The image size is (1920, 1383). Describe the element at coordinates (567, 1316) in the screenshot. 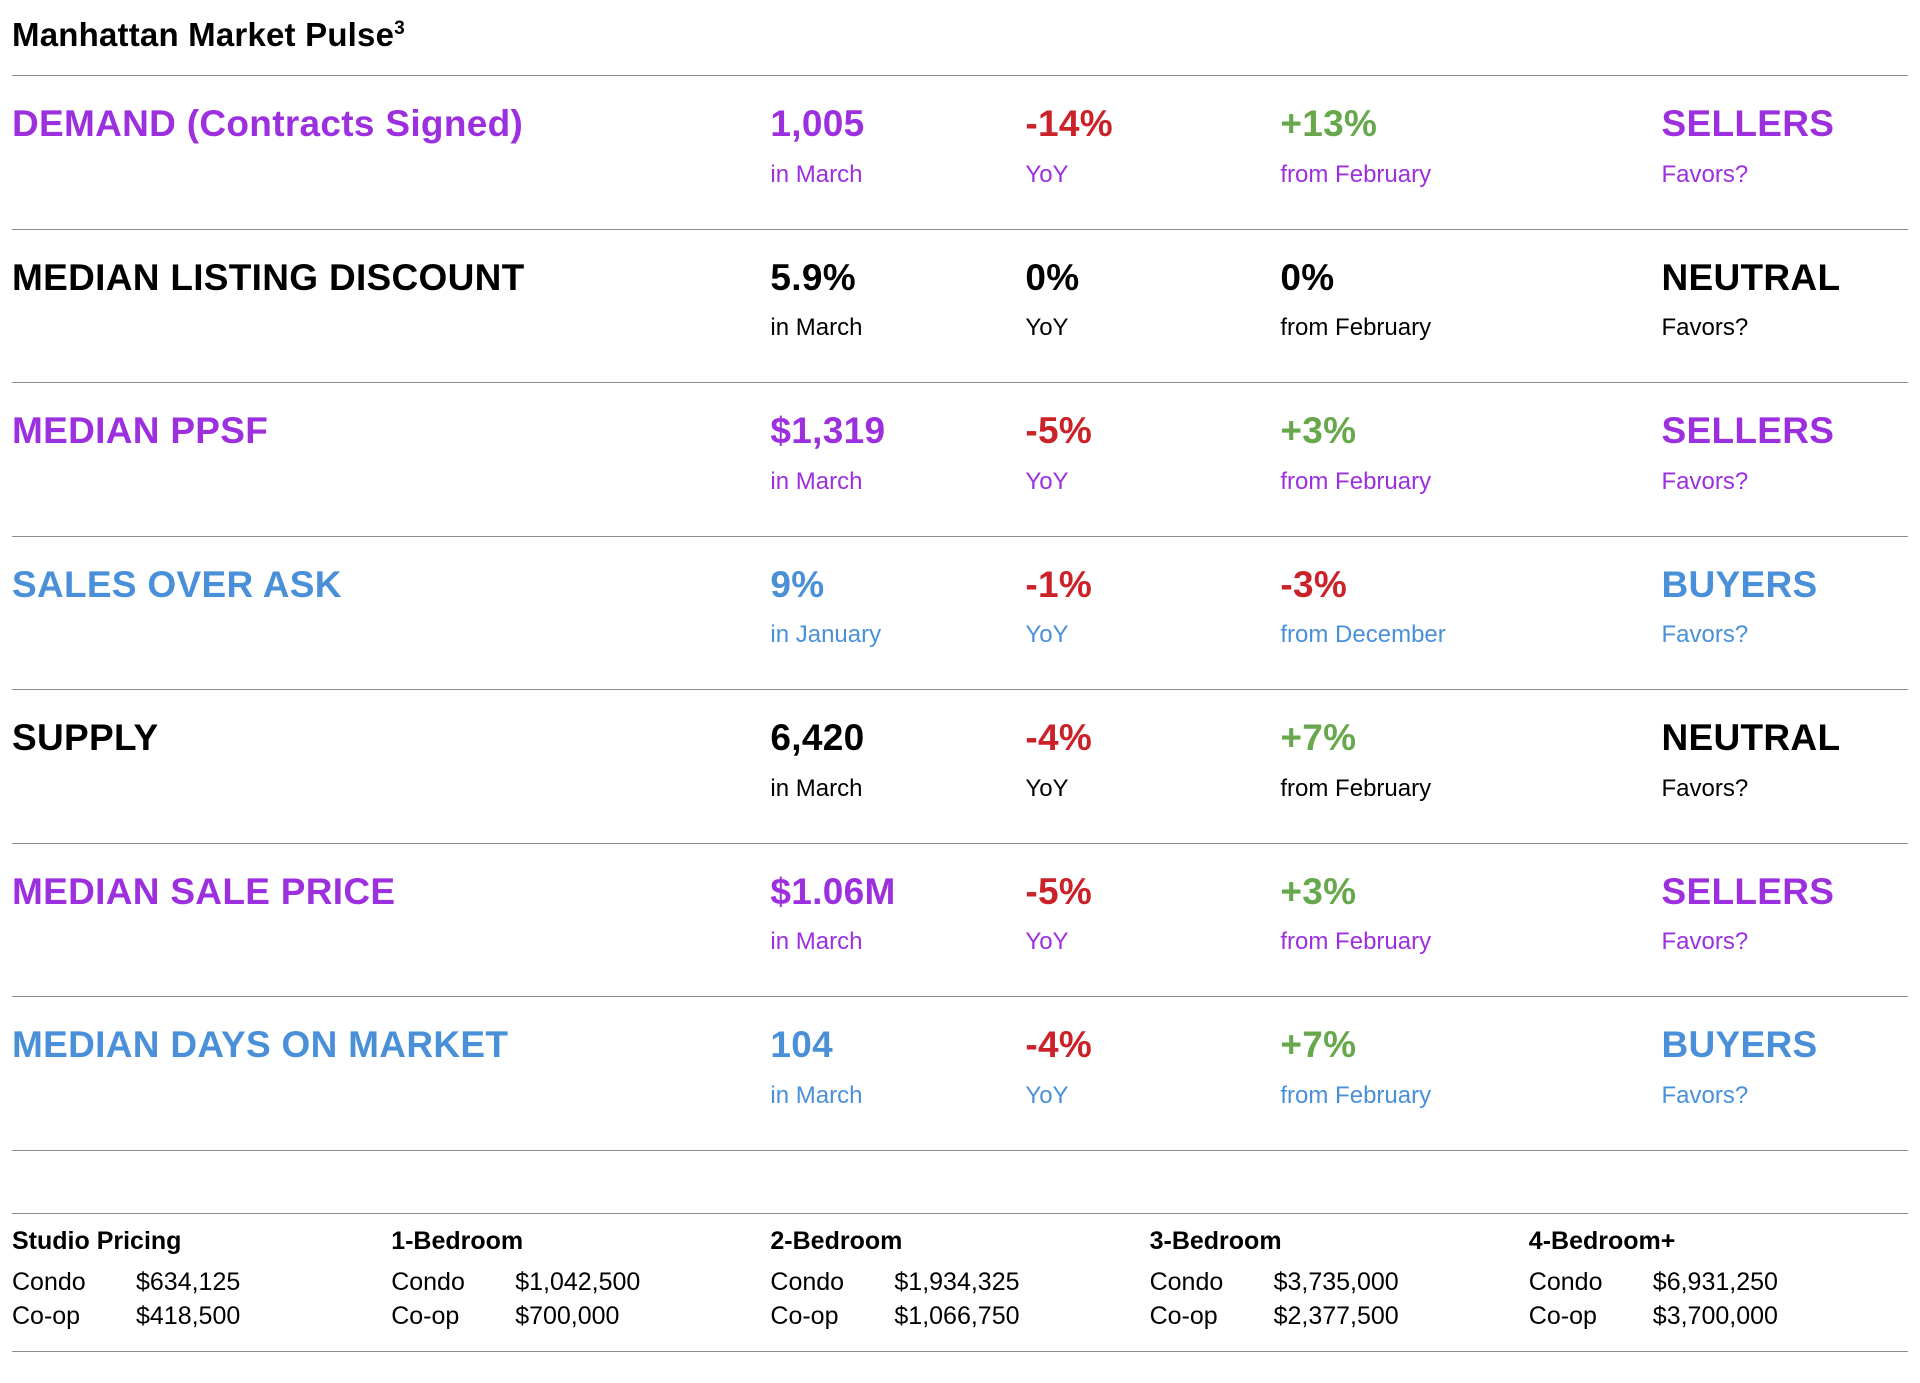

I see `pricing-value: $700,000` at that location.